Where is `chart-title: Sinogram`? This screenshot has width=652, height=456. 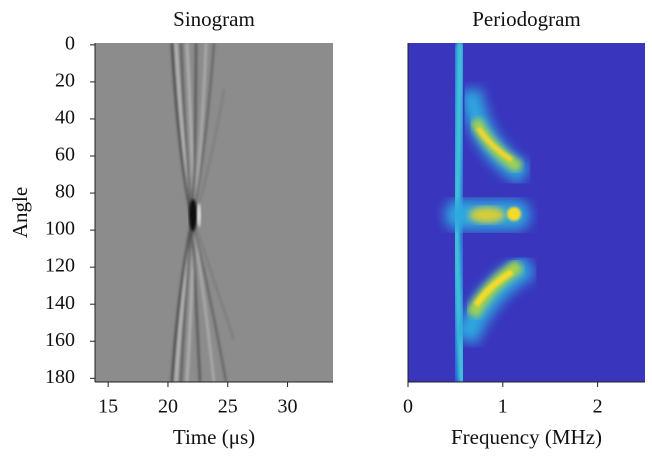
chart-title: Sinogram is located at coordinates (214, 19).